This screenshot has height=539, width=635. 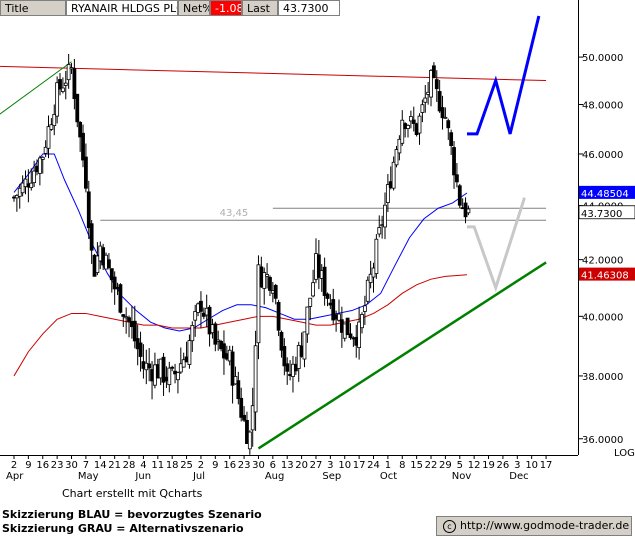 I want to click on x-tick-label: 3, so click(x=517, y=465).